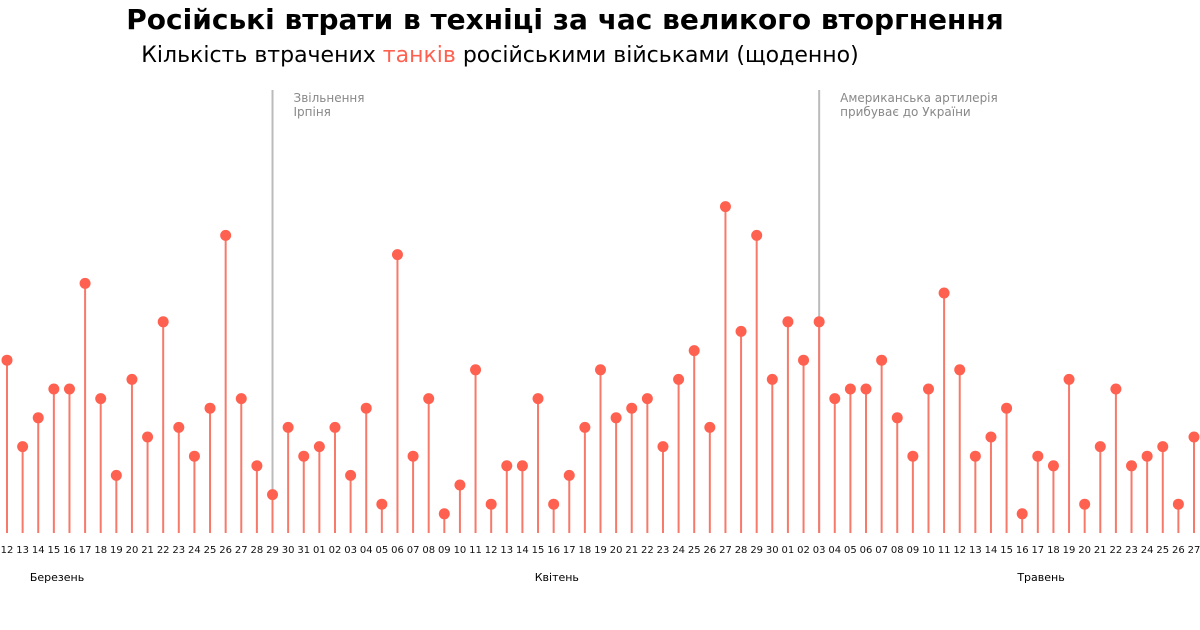 This screenshot has height=630, width=1200. Describe the element at coordinates (678, 550) in the screenshot. I see `x-tick-label: 24` at that location.